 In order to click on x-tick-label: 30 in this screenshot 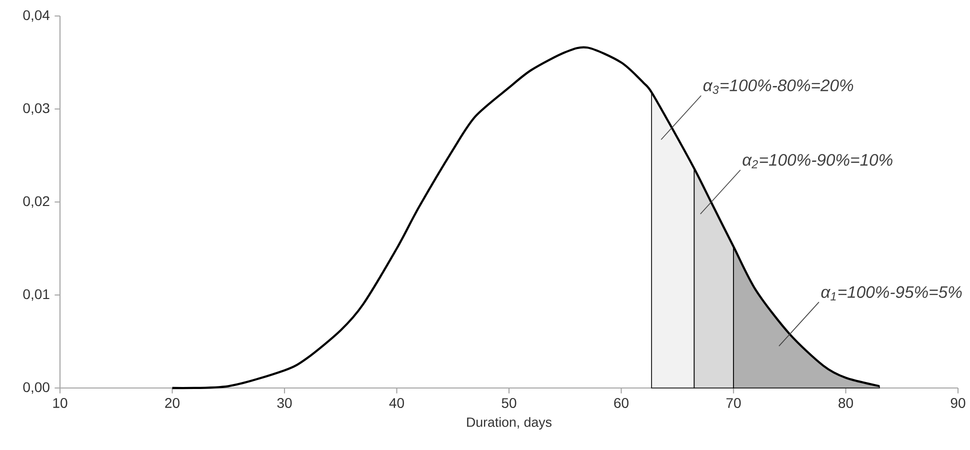, I will do `click(284, 403)`.